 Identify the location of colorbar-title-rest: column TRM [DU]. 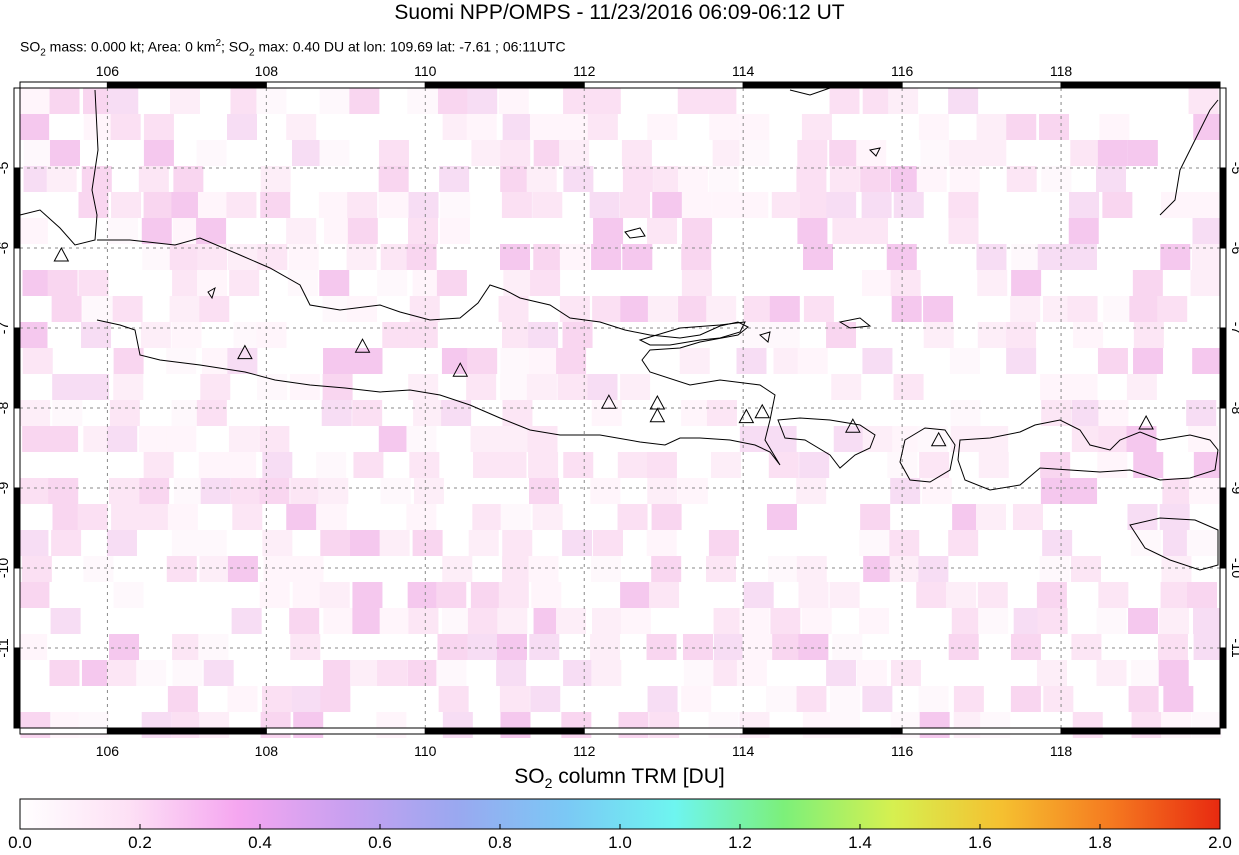
(638, 776).